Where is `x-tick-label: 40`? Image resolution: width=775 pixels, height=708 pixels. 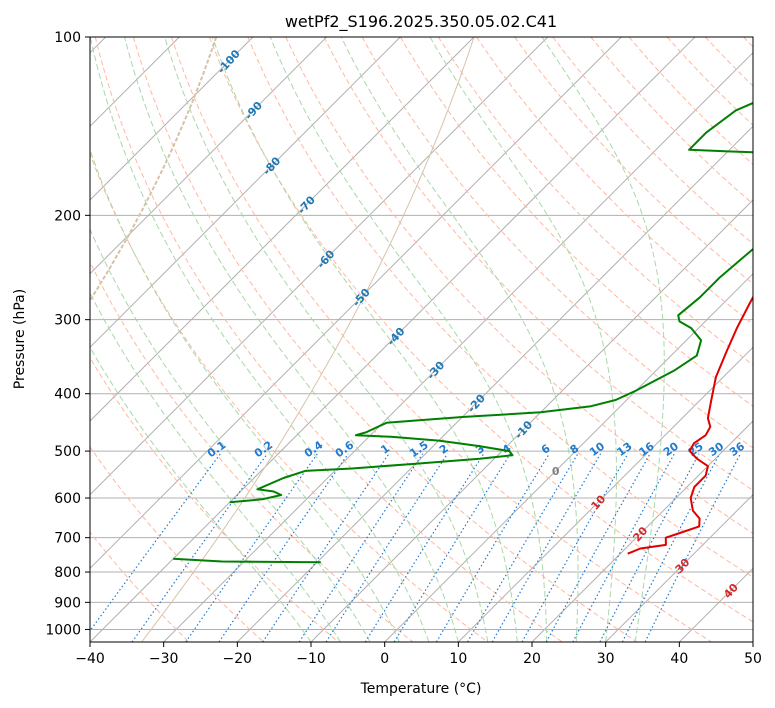 x-tick-label: 40 is located at coordinates (679, 659).